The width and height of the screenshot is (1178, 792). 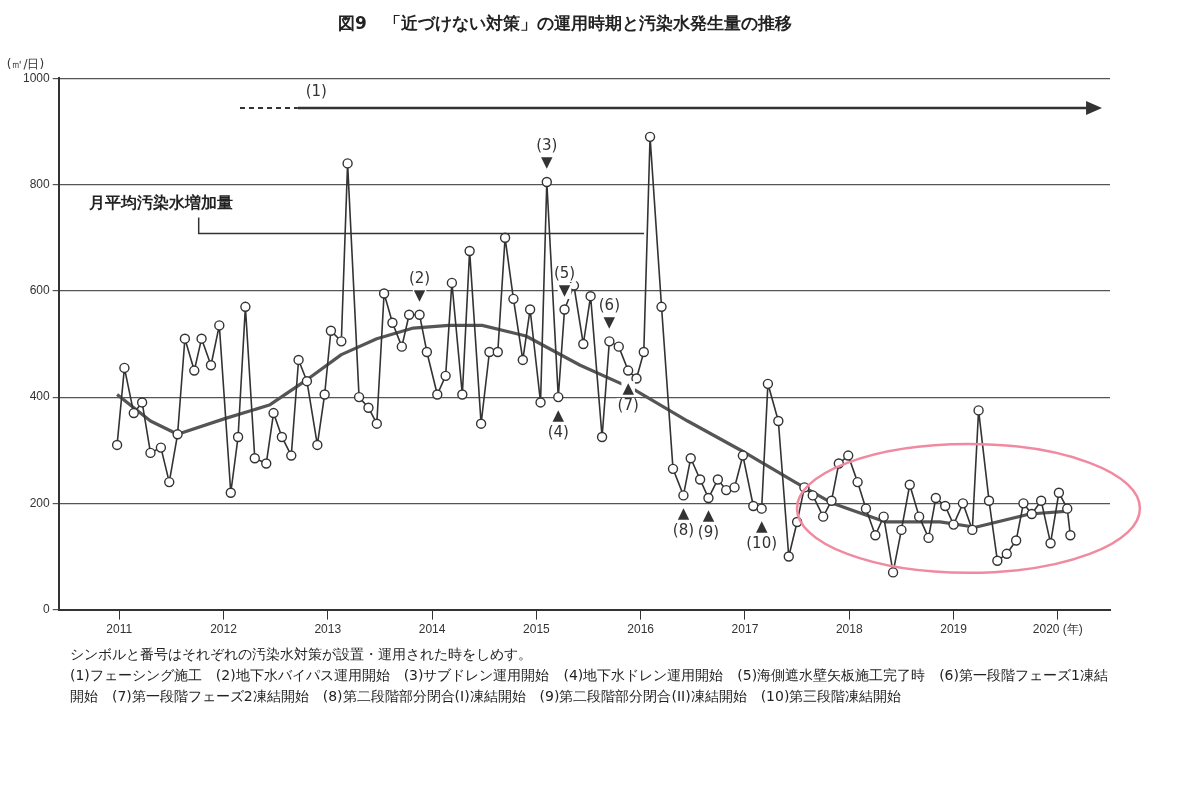 I want to click on y-tick-label: 400, so click(x=40, y=396).